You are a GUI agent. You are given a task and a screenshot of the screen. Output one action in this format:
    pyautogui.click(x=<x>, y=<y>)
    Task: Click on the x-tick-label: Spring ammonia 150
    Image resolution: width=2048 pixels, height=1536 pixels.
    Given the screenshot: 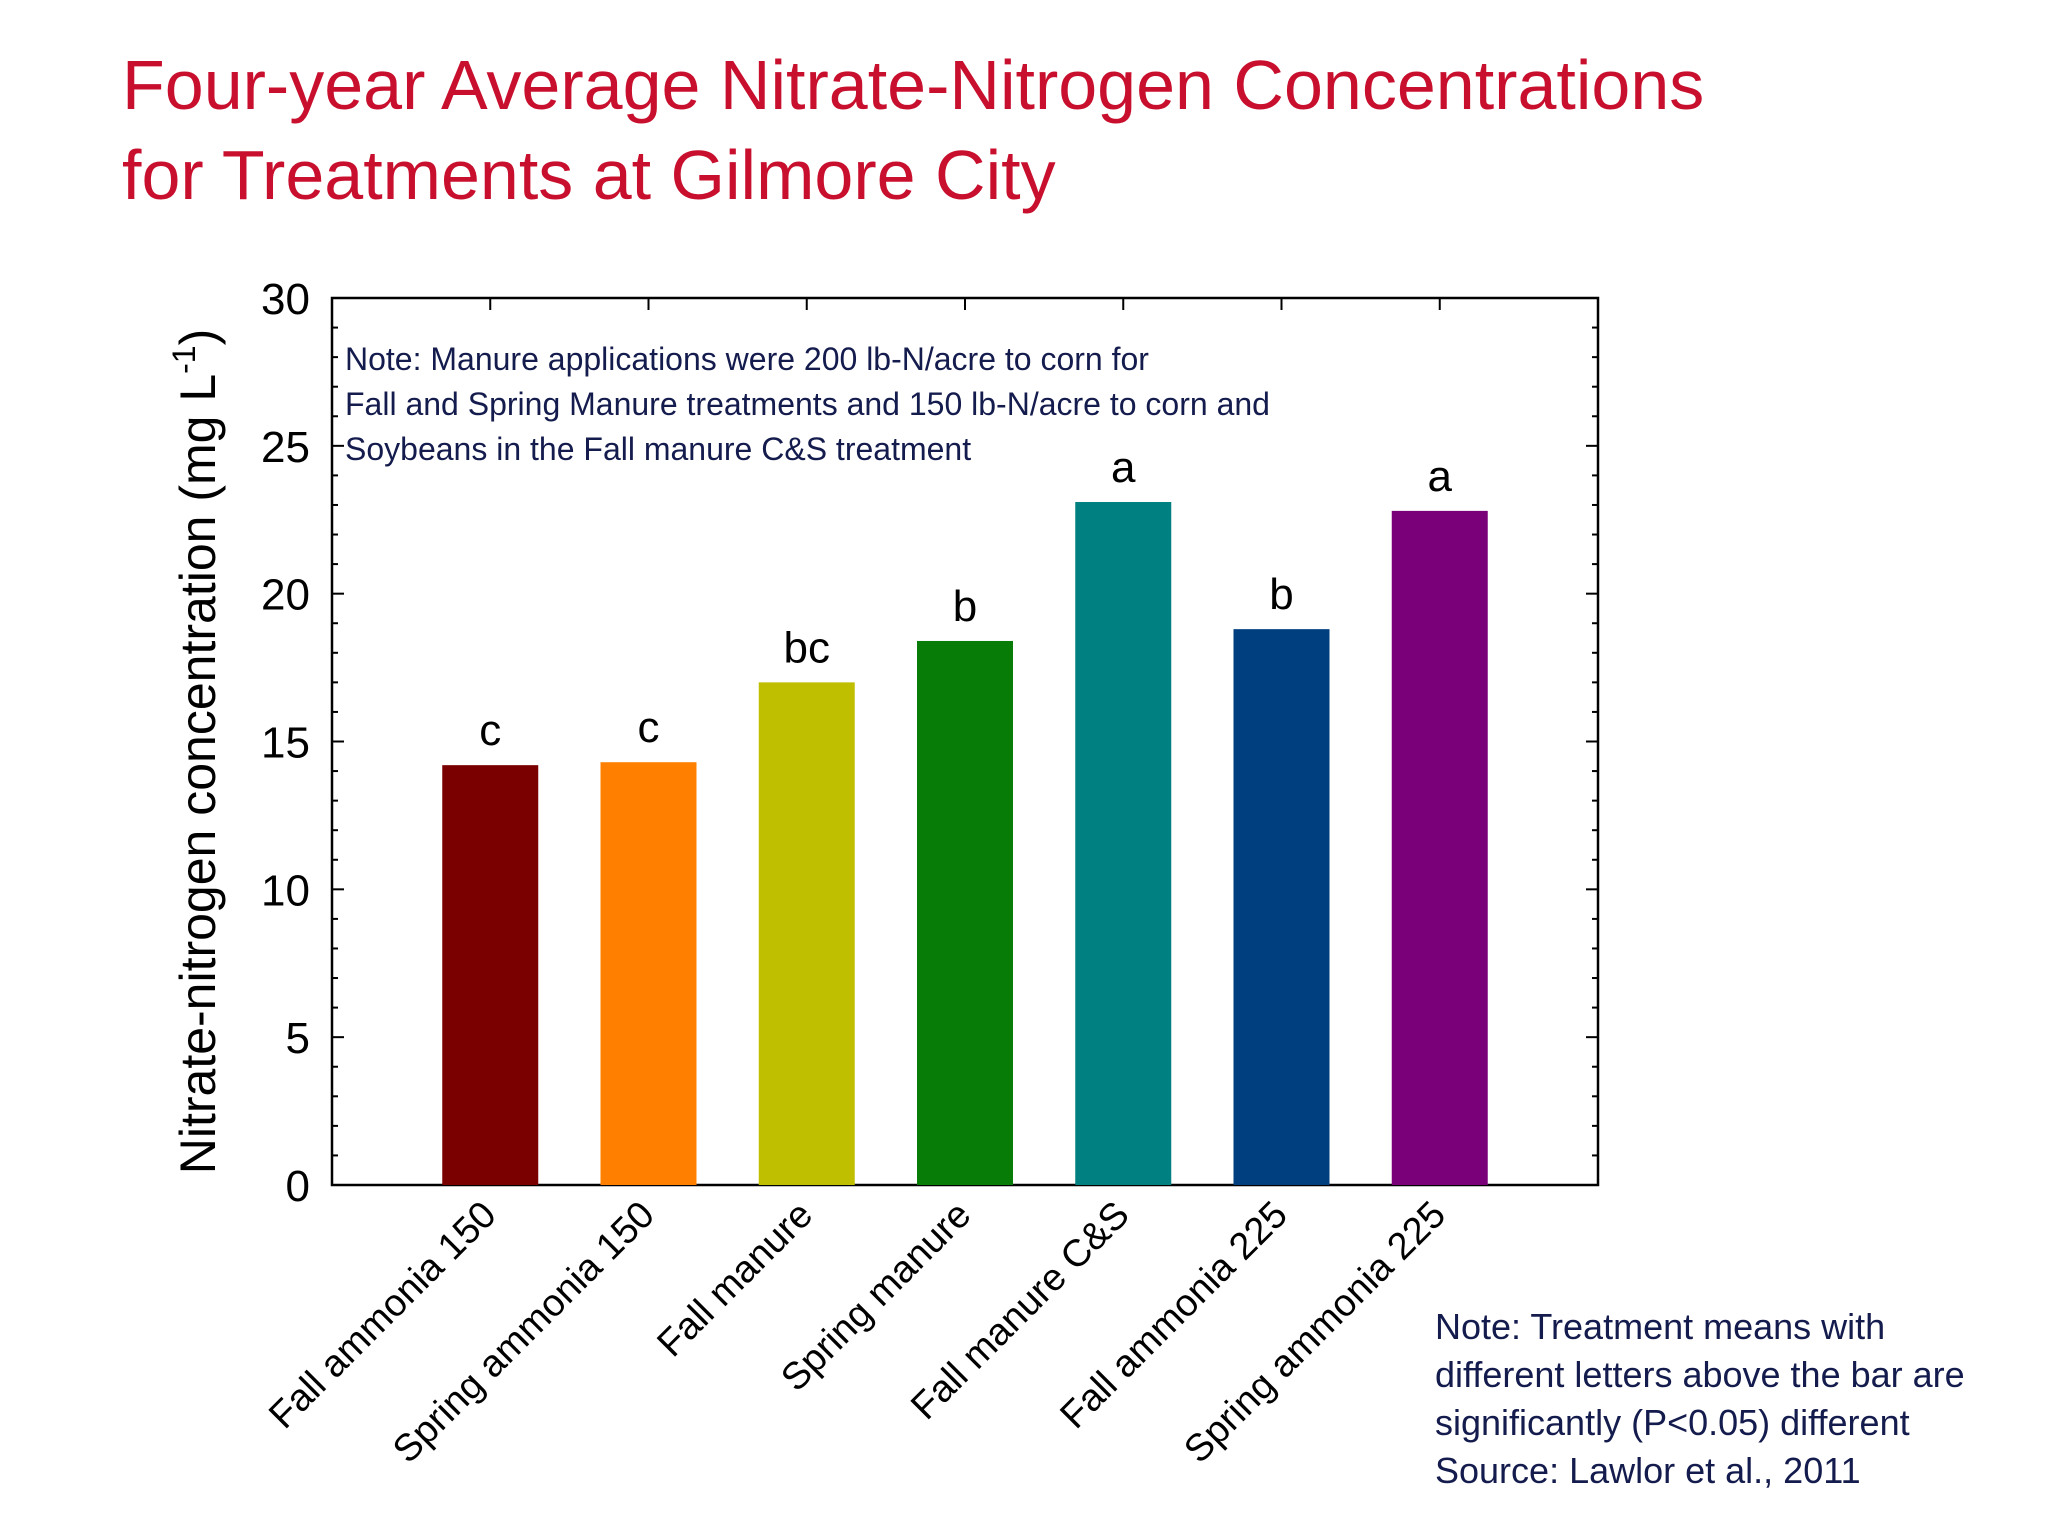 What is the action you would take?
    pyautogui.click(x=524, y=1333)
    